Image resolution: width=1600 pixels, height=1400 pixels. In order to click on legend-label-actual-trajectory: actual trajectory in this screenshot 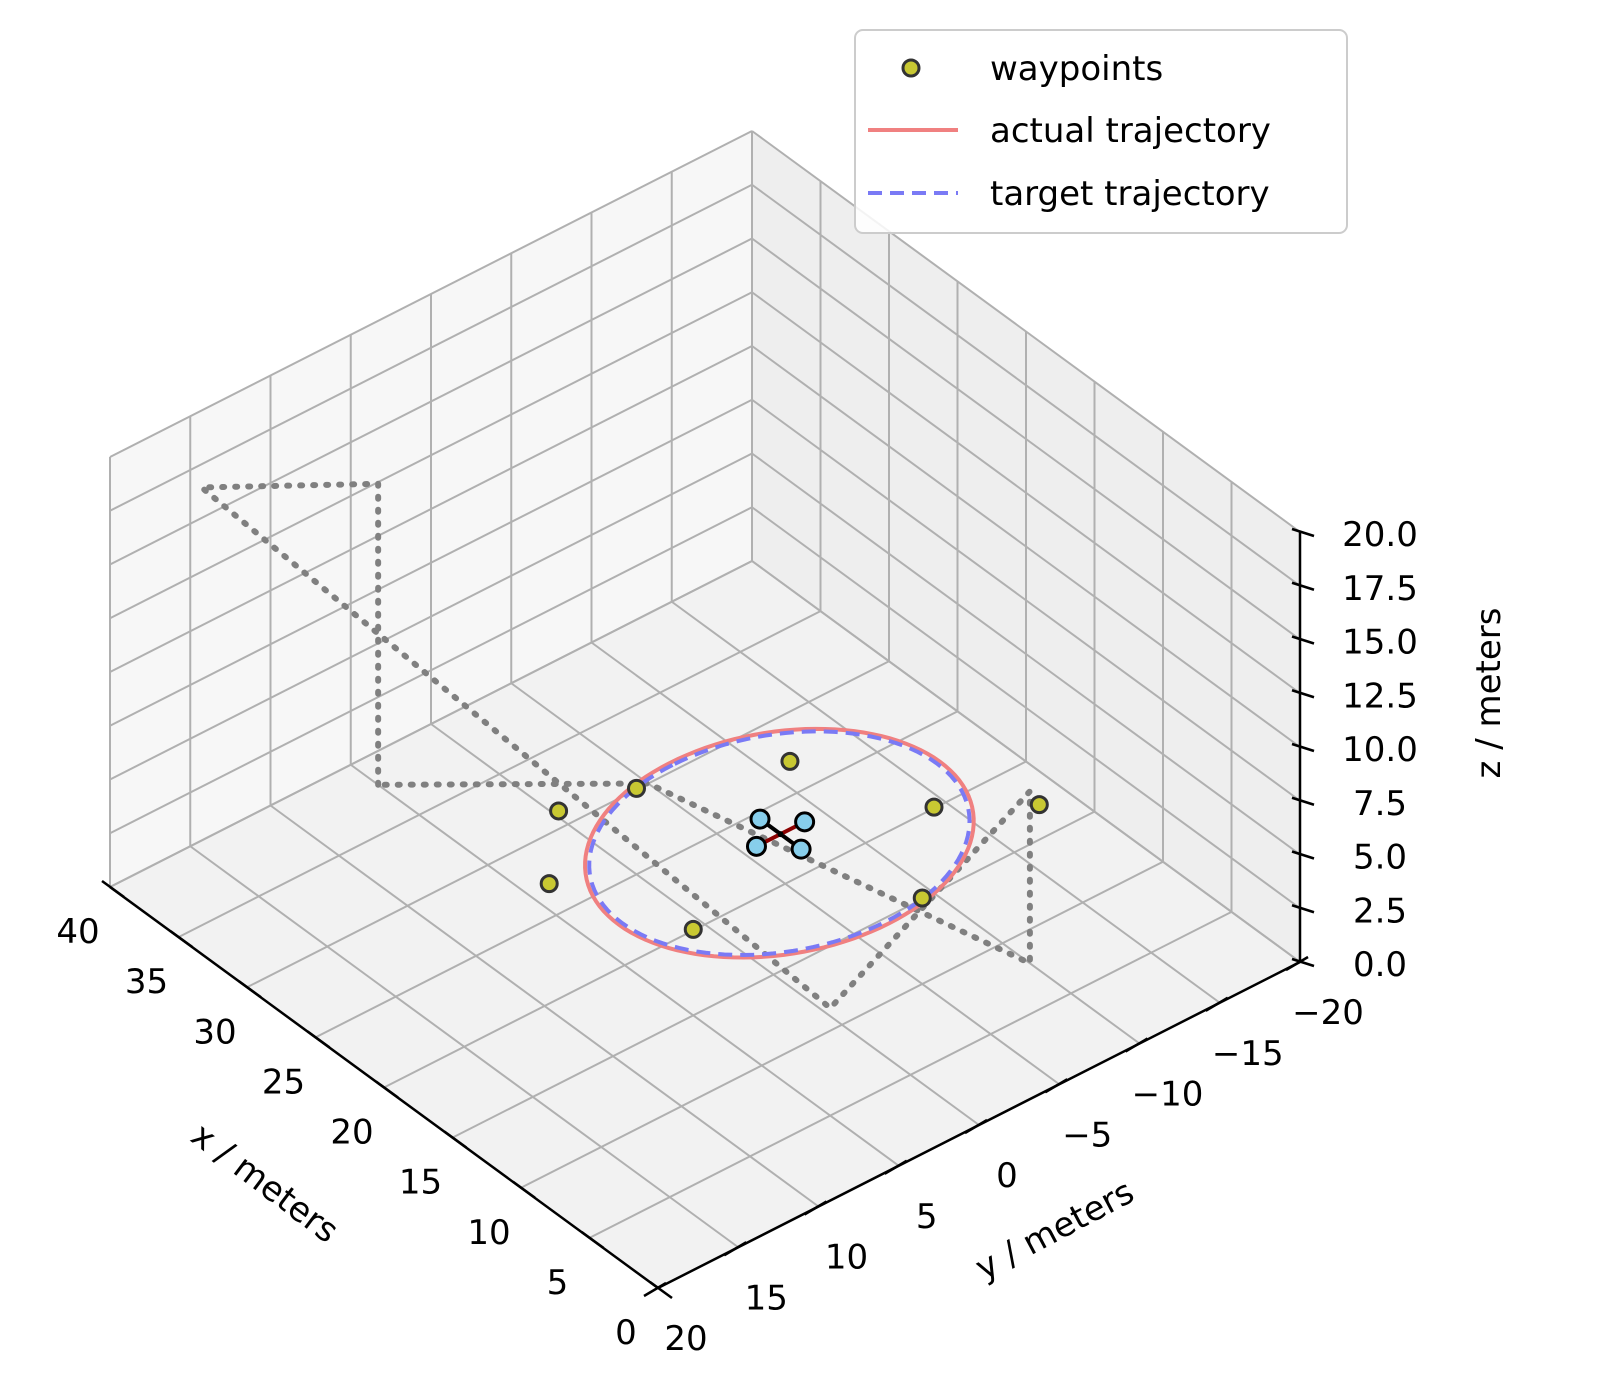, I will do `click(1130, 131)`.